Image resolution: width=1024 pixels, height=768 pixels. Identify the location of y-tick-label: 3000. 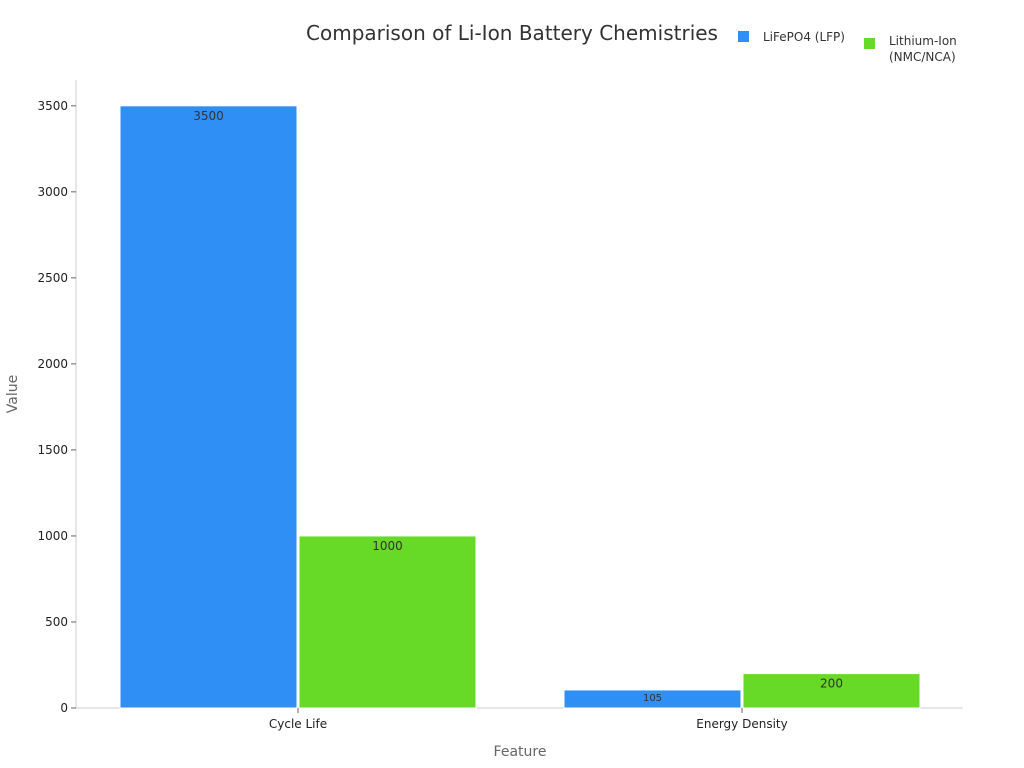
(52, 192).